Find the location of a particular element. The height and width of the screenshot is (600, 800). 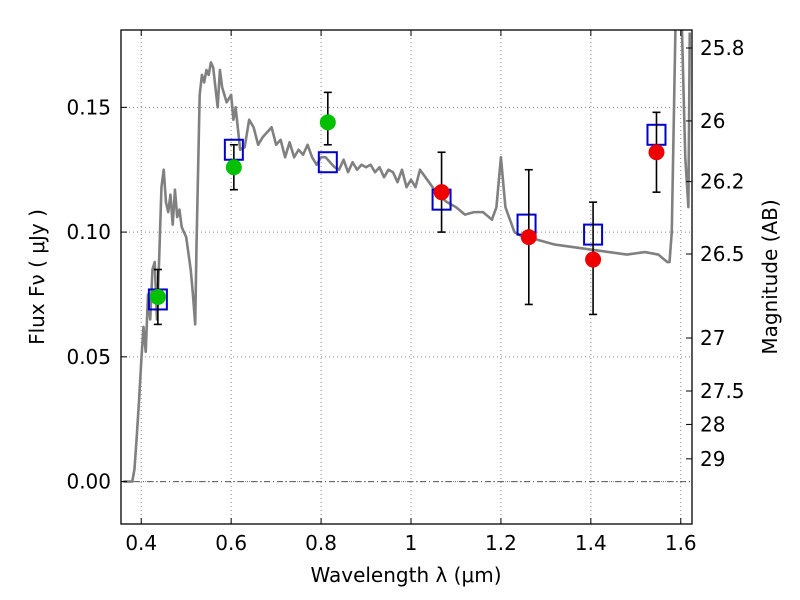

y-tick-label: 0.15 is located at coordinates (88, 107).